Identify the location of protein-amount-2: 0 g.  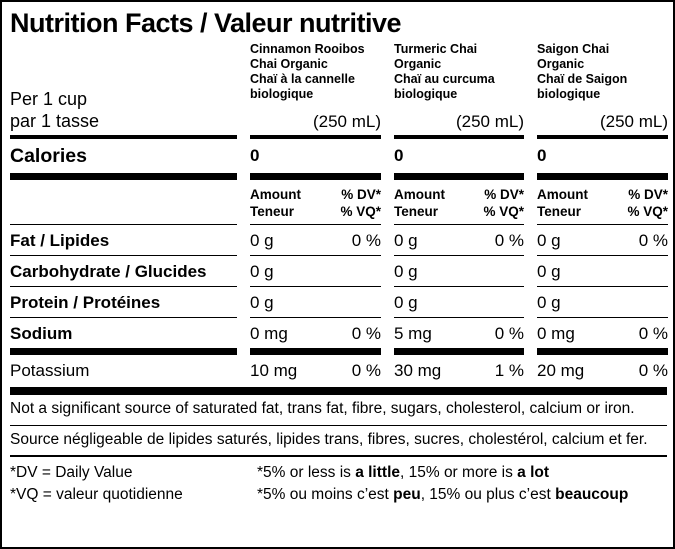
(406, 302).